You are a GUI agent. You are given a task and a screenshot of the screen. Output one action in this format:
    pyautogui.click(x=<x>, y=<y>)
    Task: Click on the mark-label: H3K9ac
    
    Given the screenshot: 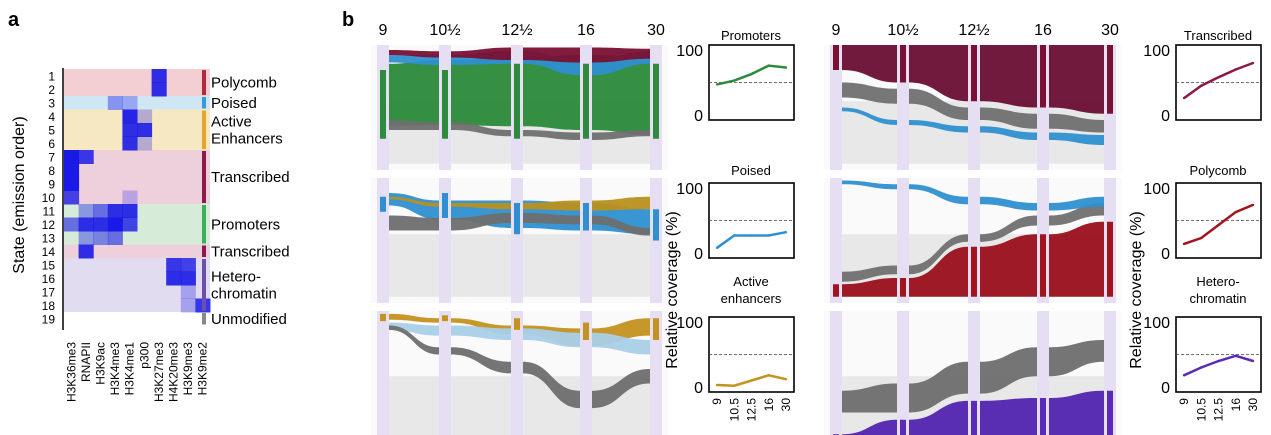 What is the action you would take?
    pyautogui.click(x=101, y=363)
    